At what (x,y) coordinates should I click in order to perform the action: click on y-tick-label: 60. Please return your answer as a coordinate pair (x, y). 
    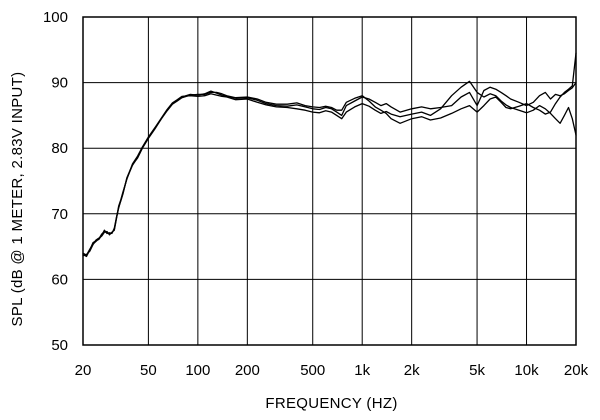
    Looking at the image, I should click on (59, 279).